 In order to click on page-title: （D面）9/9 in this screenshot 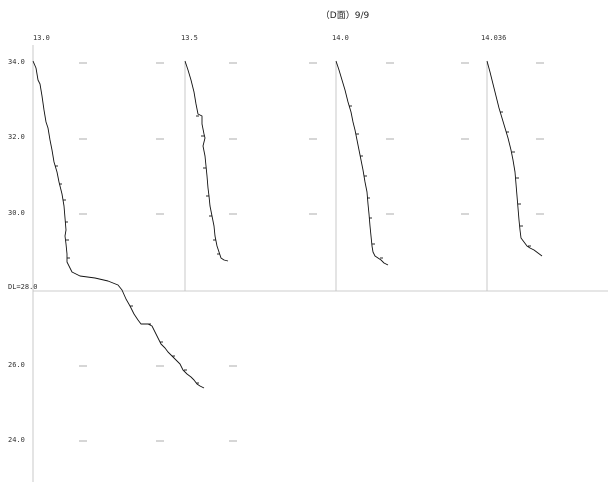, I will do `click(345, 15)`.